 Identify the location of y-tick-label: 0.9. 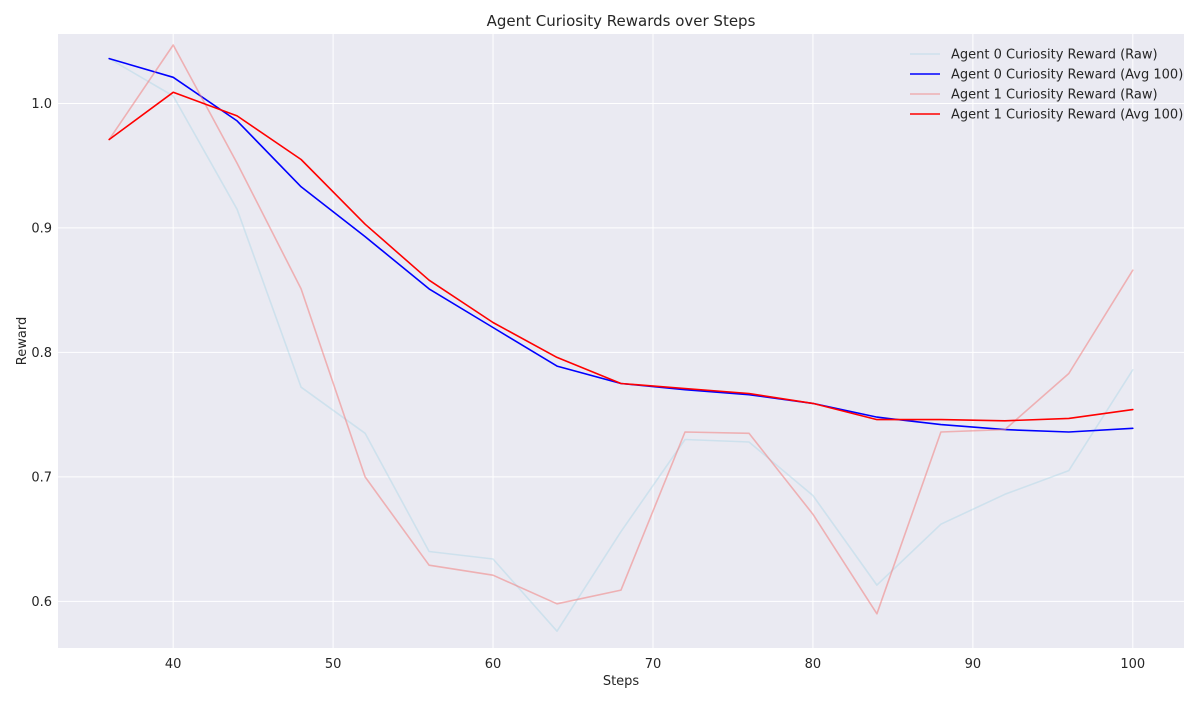
(41, 228).